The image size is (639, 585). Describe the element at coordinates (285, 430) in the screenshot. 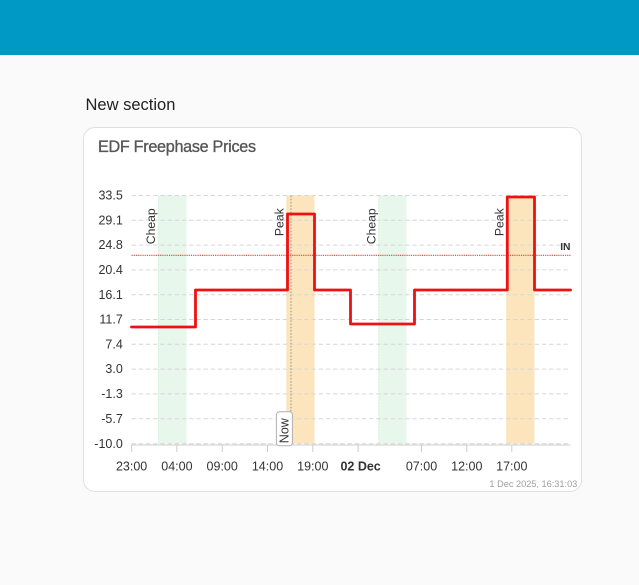

I see `svg-text: Now` at that location.